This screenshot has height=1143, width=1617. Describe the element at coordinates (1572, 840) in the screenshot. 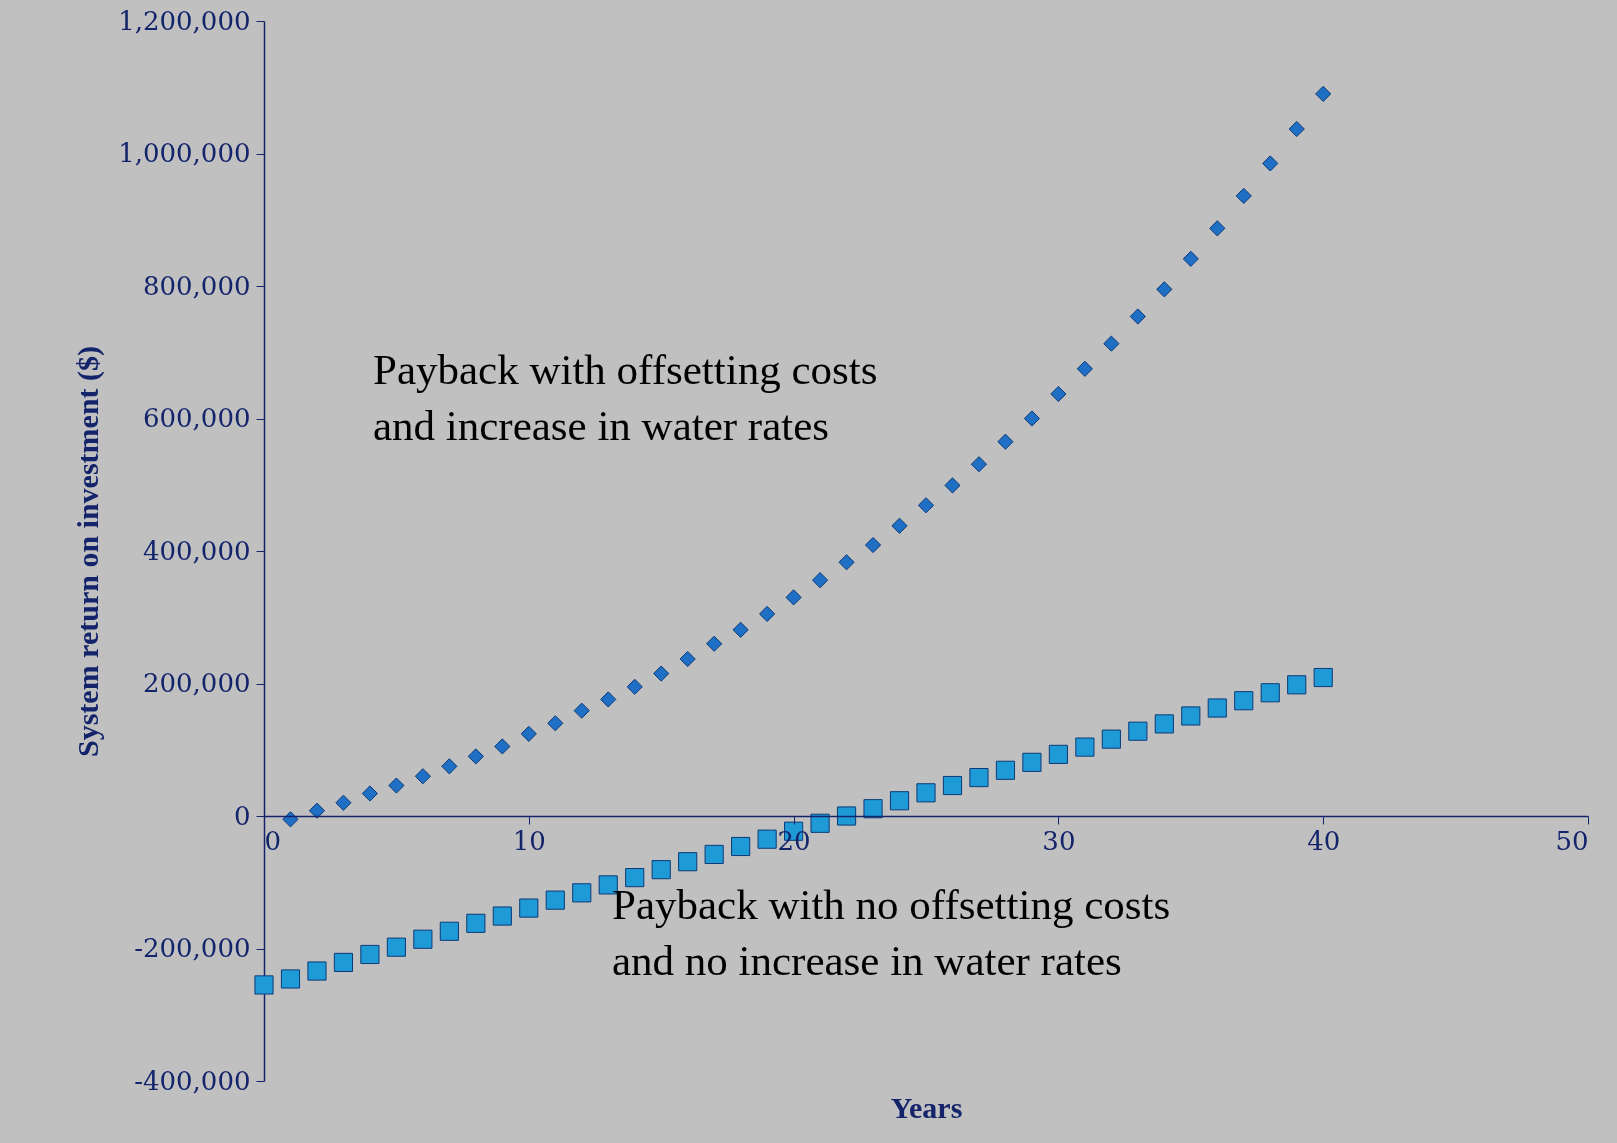

I see `x-tick-label: 50` at that location.